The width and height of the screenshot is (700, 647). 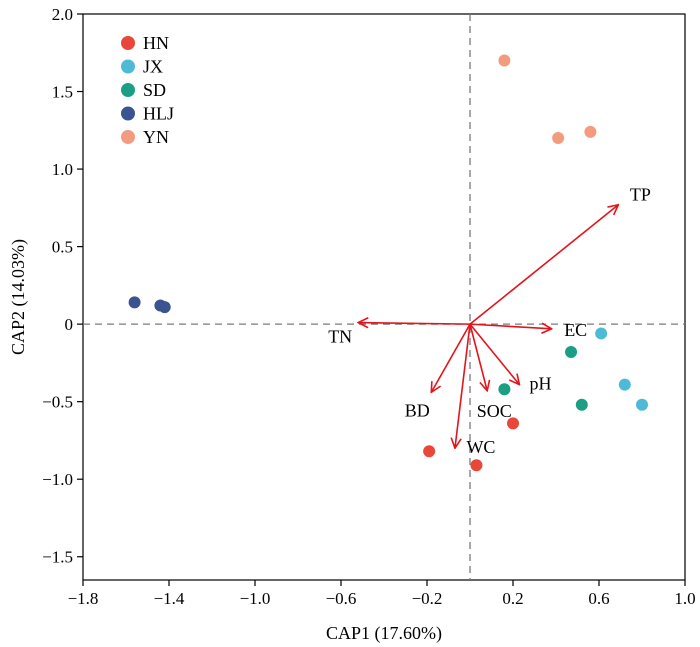 What do you see at coordinates (62, 286) in the screenshot?
I see `y-axis: 2.0 1.5 1.0 0.5 0 −0.5 −1.0 −1.5` at bounding box center [62, 286].